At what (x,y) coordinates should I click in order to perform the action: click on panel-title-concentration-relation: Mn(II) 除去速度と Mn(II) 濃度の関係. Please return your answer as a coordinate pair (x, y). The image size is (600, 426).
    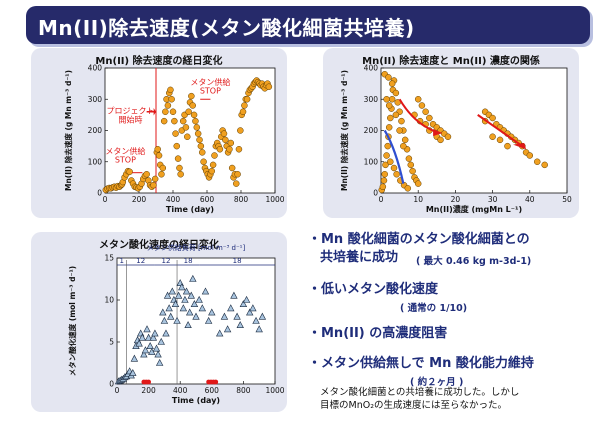
    Looking at the image, I should click on (451, 61).